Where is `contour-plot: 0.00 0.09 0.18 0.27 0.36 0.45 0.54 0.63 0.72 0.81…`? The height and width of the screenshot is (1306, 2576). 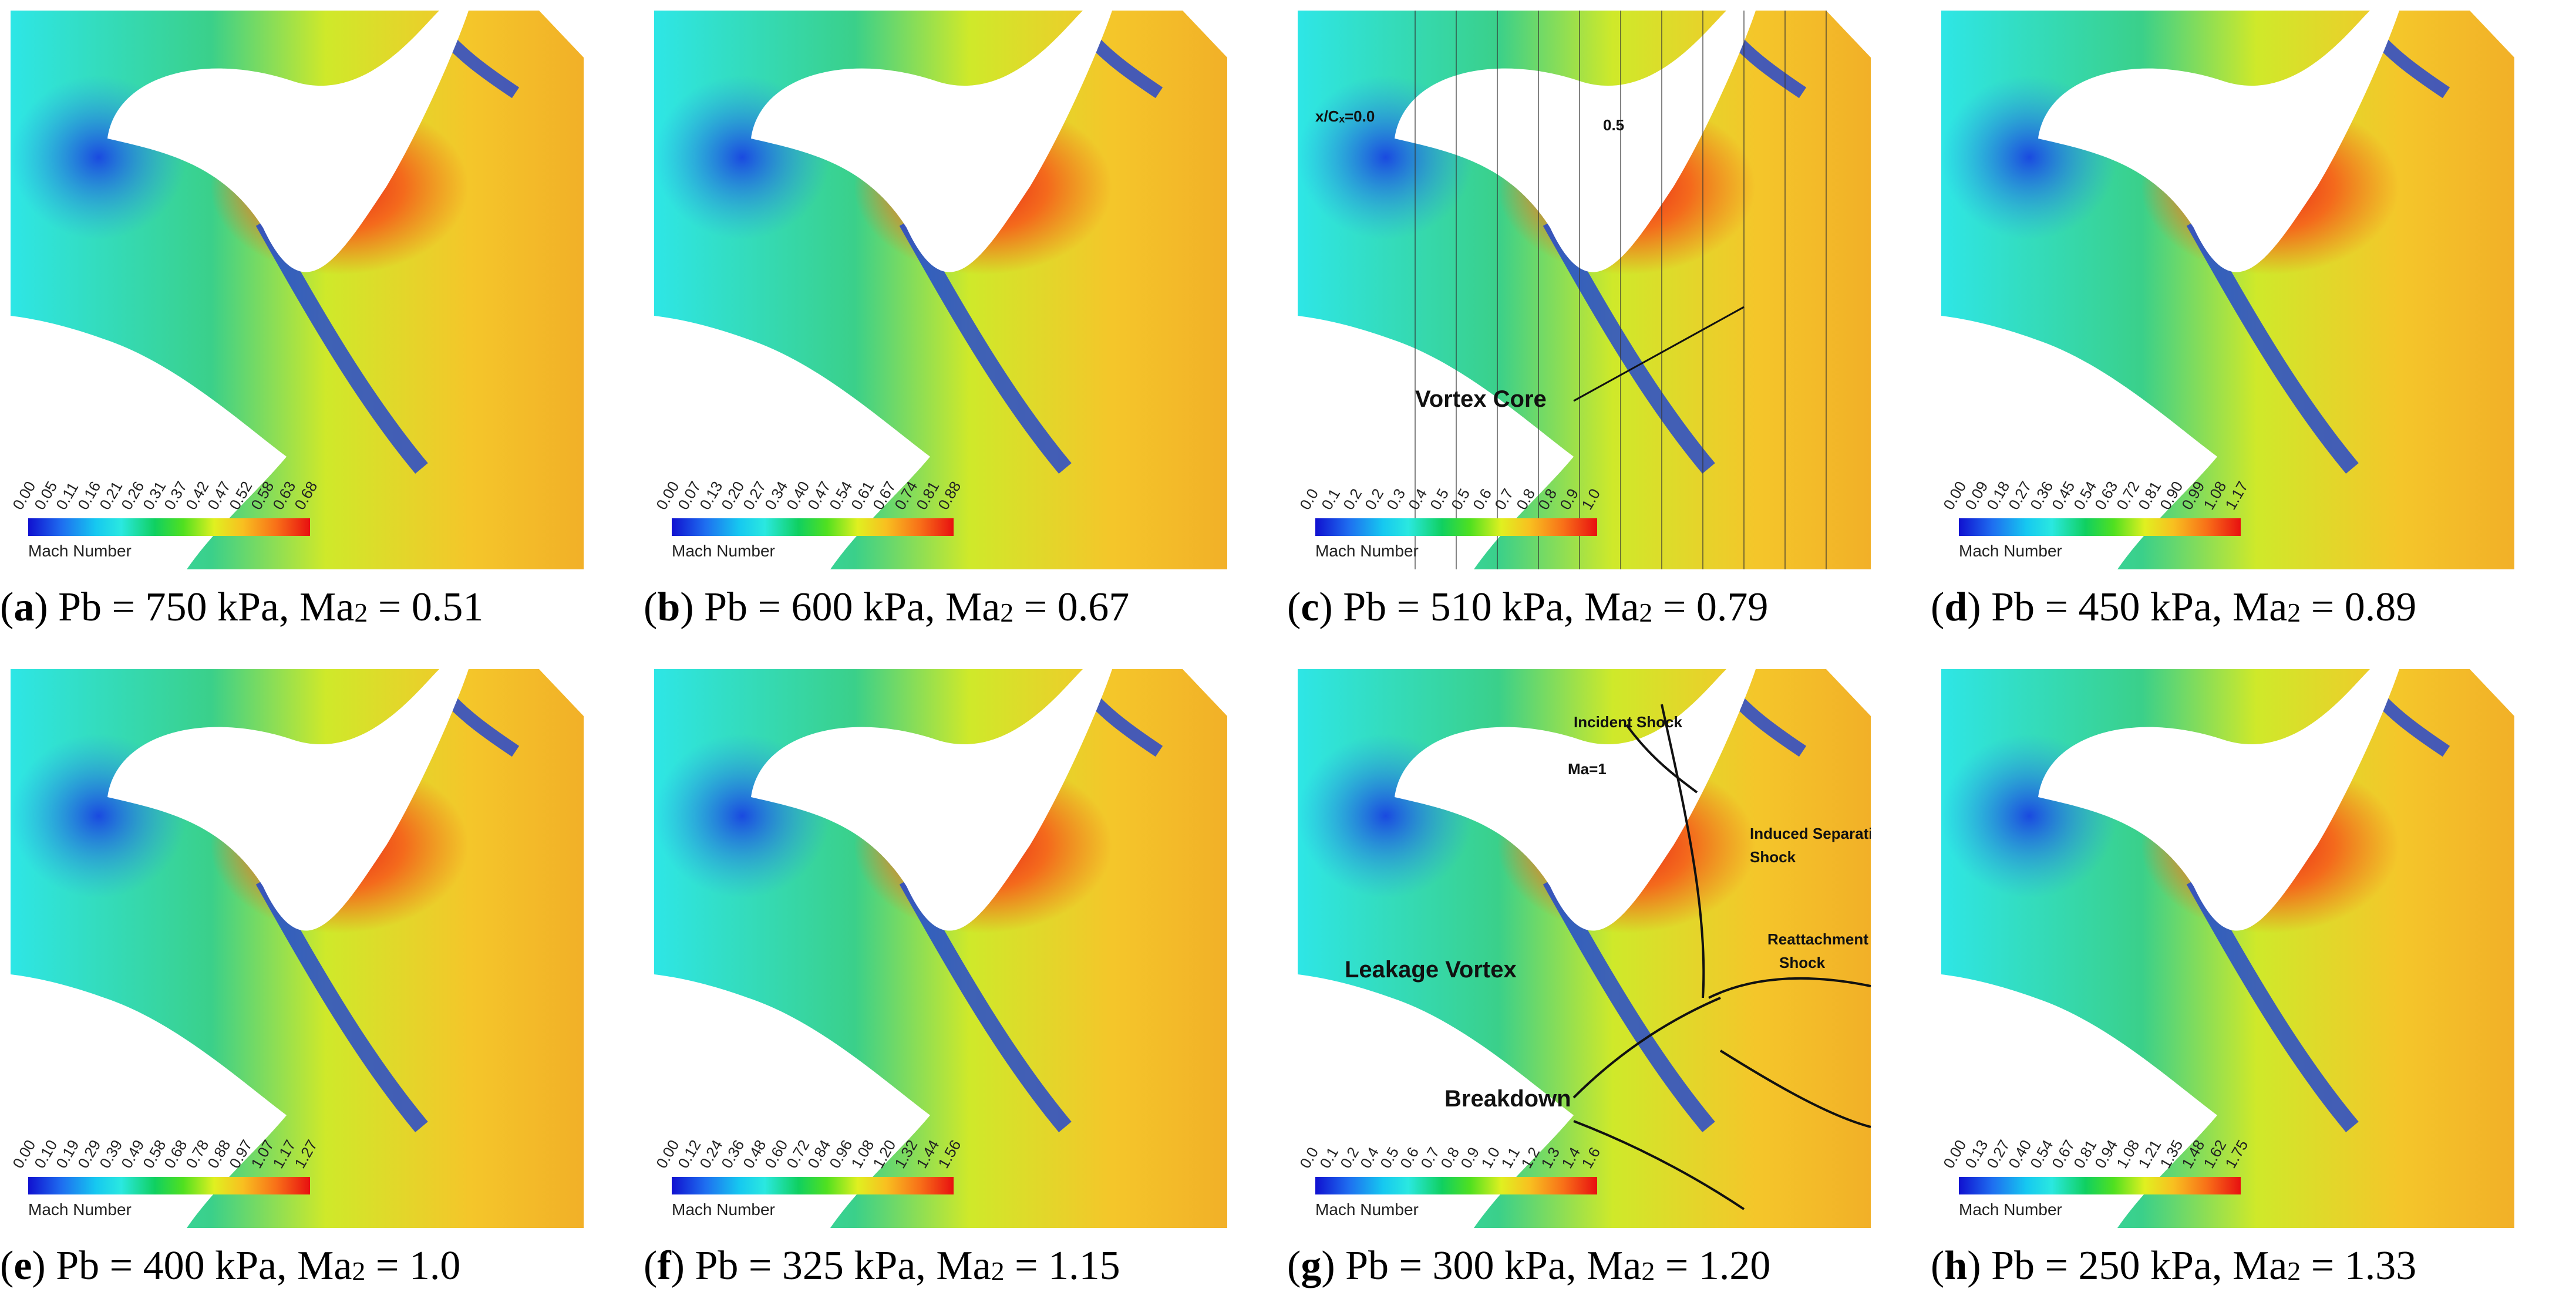 contour-plot: 0.00 0.09 0.18 0.27 0.36 0.45 0.54 0.63 0.72 0.81… is located at coordinates (2227, 290).